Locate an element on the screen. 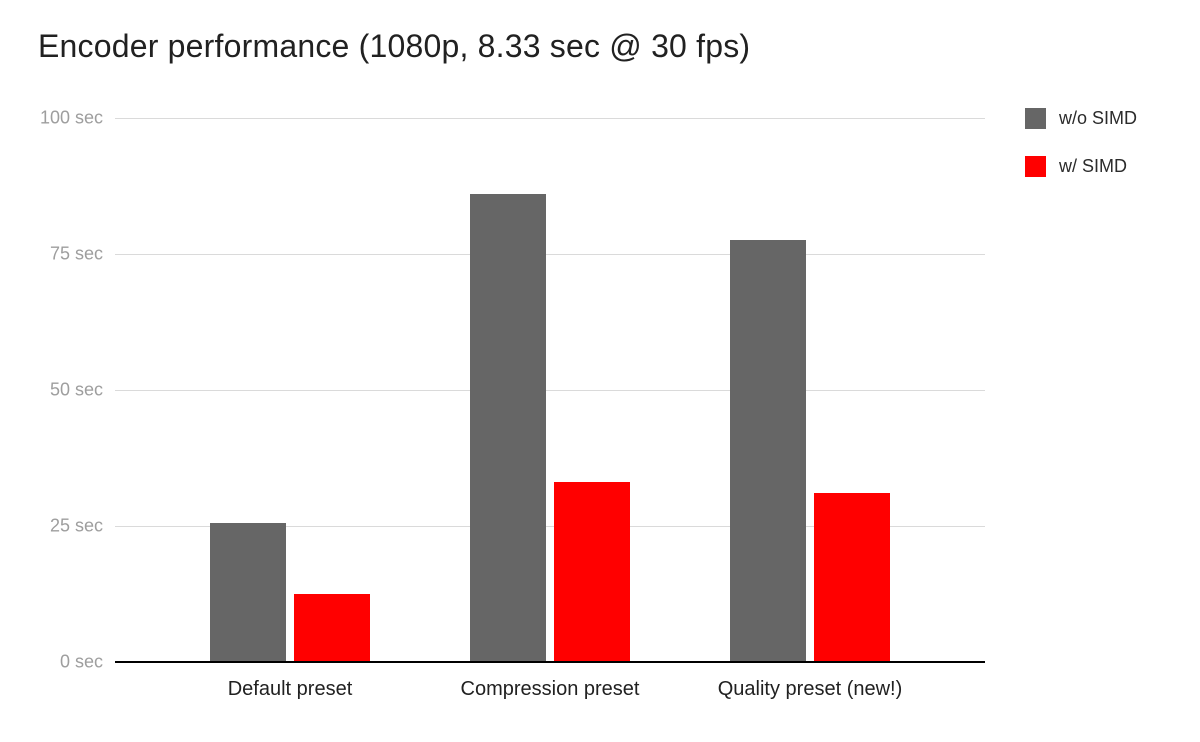 This screenshot has width=1200, height=742. bar-w-simd-compression-preset is located at coordinates (592, 572).